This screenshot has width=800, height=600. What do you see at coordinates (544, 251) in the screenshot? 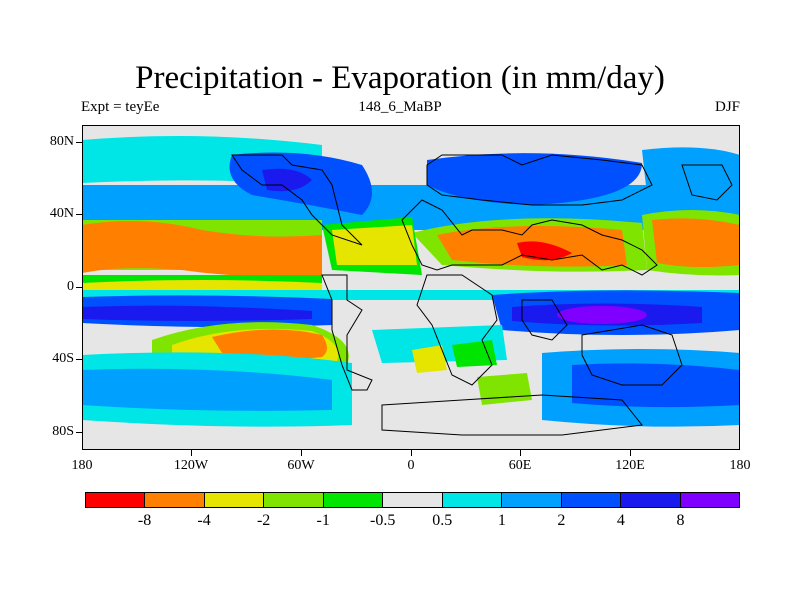
I see `eurasia-red` at bounding box center [544, 251].